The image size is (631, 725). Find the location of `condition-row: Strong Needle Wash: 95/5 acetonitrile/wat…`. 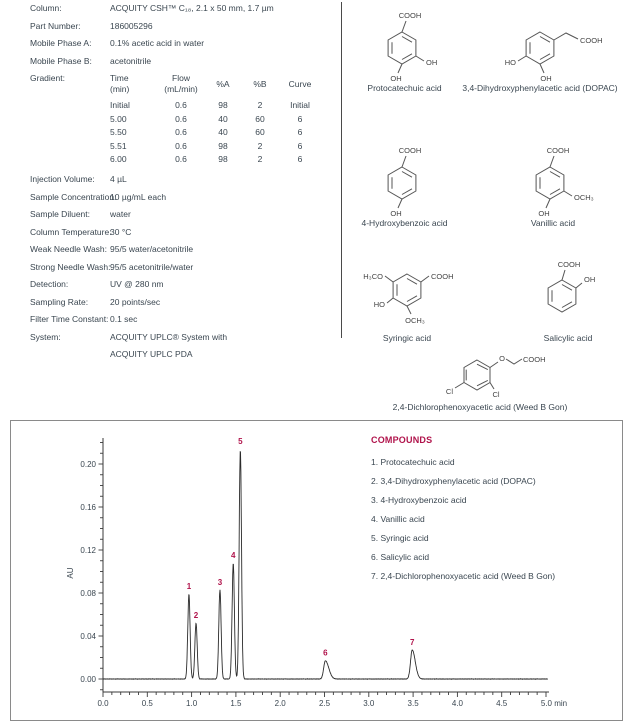

condition-row: Strong Needle Wash: 95/5 acetonitrile/wat… is located at coordinates (112, 266).